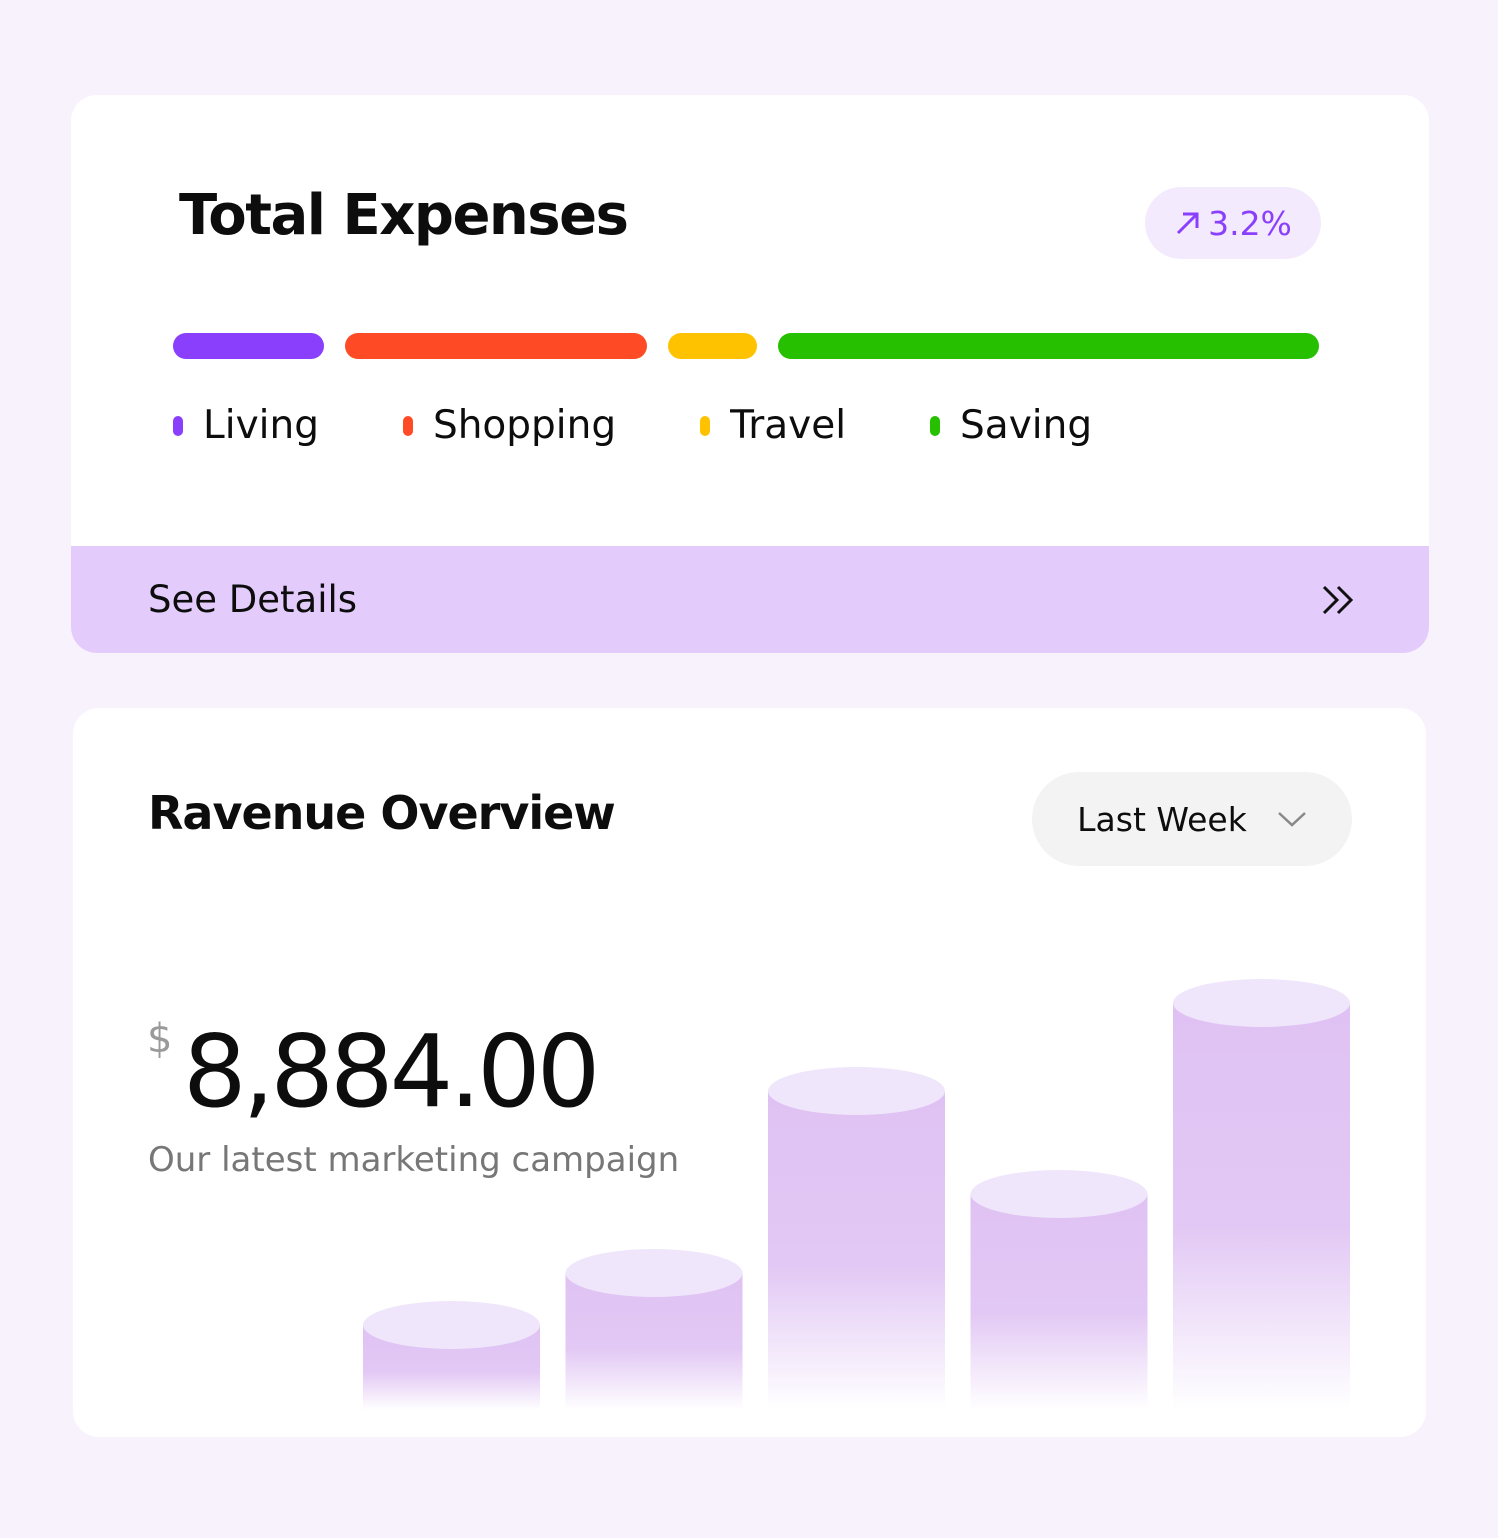 The height and width of the screenshot is (1538, 1498). Describe the element at coordinates (1250, 223) in the screenshot. I see `change-value: 3.2%` at that location.